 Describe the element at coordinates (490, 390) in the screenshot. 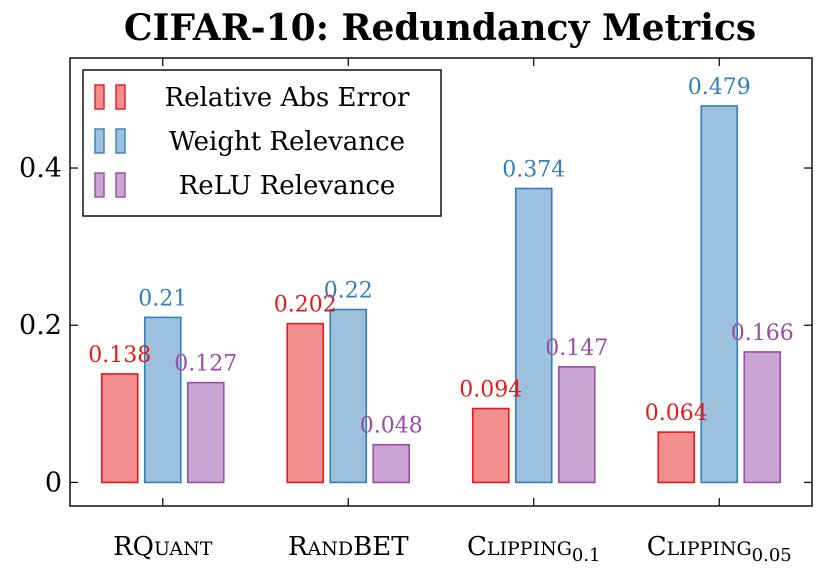

I see `data-label: 0.094` at that location.